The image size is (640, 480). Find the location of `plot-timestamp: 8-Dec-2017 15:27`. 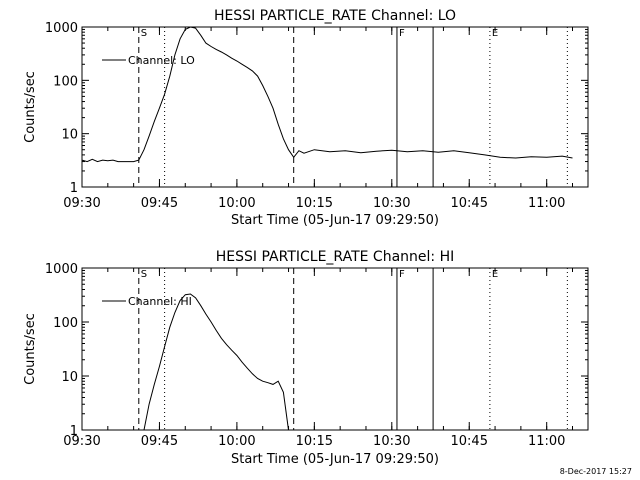

plot-timestamp: 8-Dec-2017 15:27 is located at coordinates (595, 471).